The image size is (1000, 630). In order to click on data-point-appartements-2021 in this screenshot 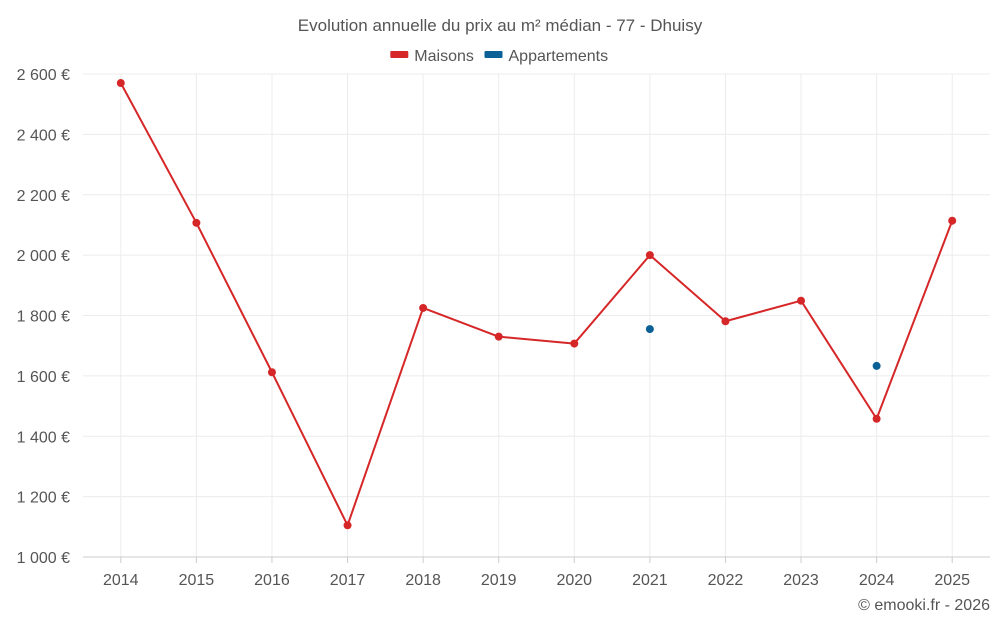, I will do `click(649, 329)`.